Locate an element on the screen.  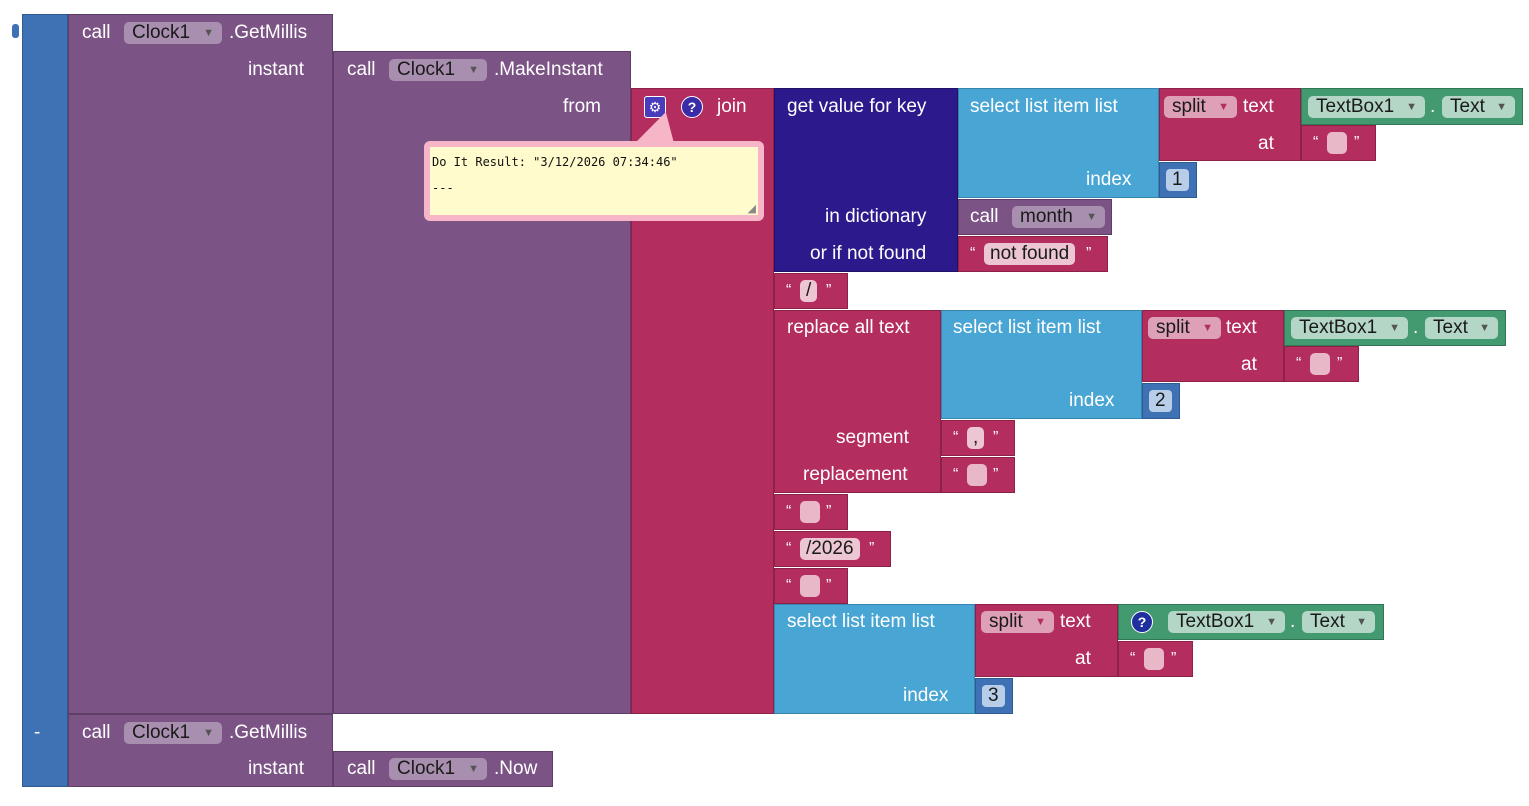
join-label: join is located at coordinates (732, 106).